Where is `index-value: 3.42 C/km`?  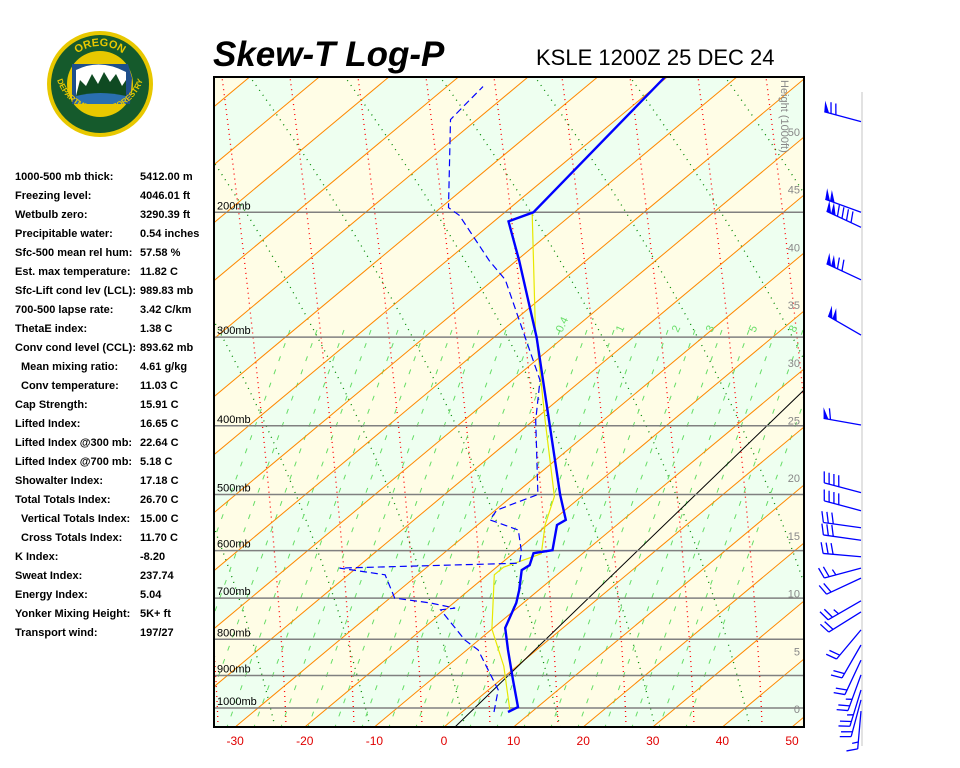
index-value: 3.42 C/km is located at coordinates (166, 310).